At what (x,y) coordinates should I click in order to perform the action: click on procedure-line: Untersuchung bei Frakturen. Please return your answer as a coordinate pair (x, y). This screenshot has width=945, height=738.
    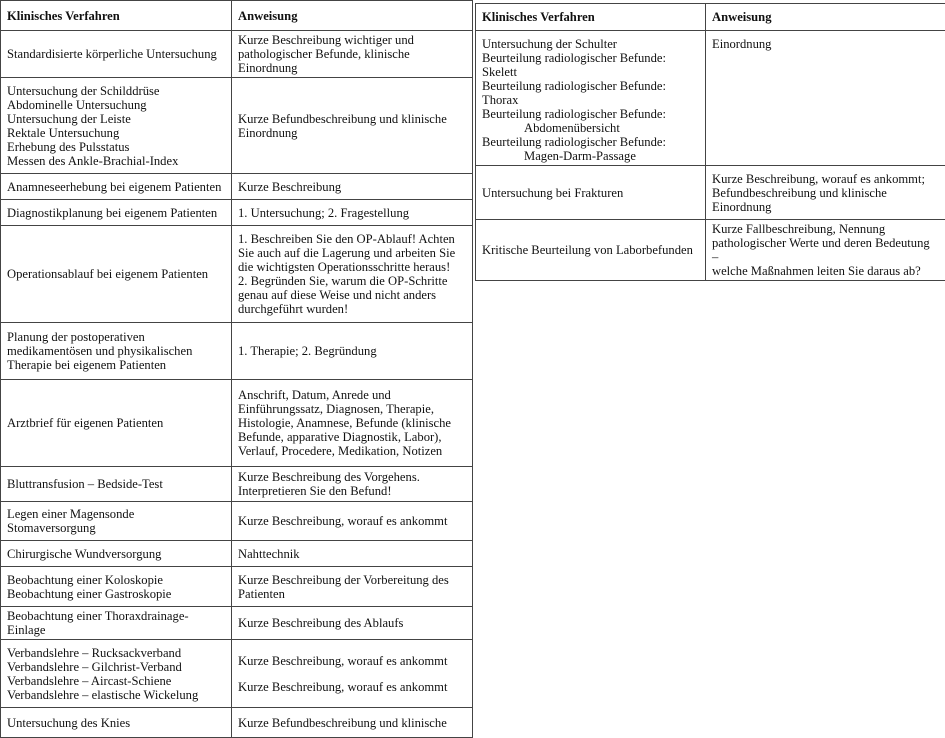
    Looking at the image, I should click on (590, 193).